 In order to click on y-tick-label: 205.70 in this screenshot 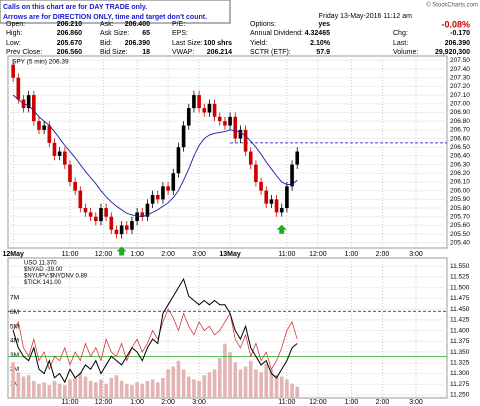, I will do `click(460, 216)`.